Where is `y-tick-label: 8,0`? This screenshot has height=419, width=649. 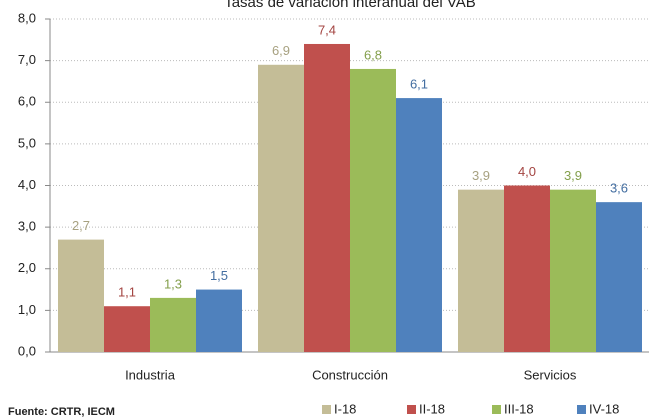
y-tick-label: 8,0 is located at coordinates (27, 17).